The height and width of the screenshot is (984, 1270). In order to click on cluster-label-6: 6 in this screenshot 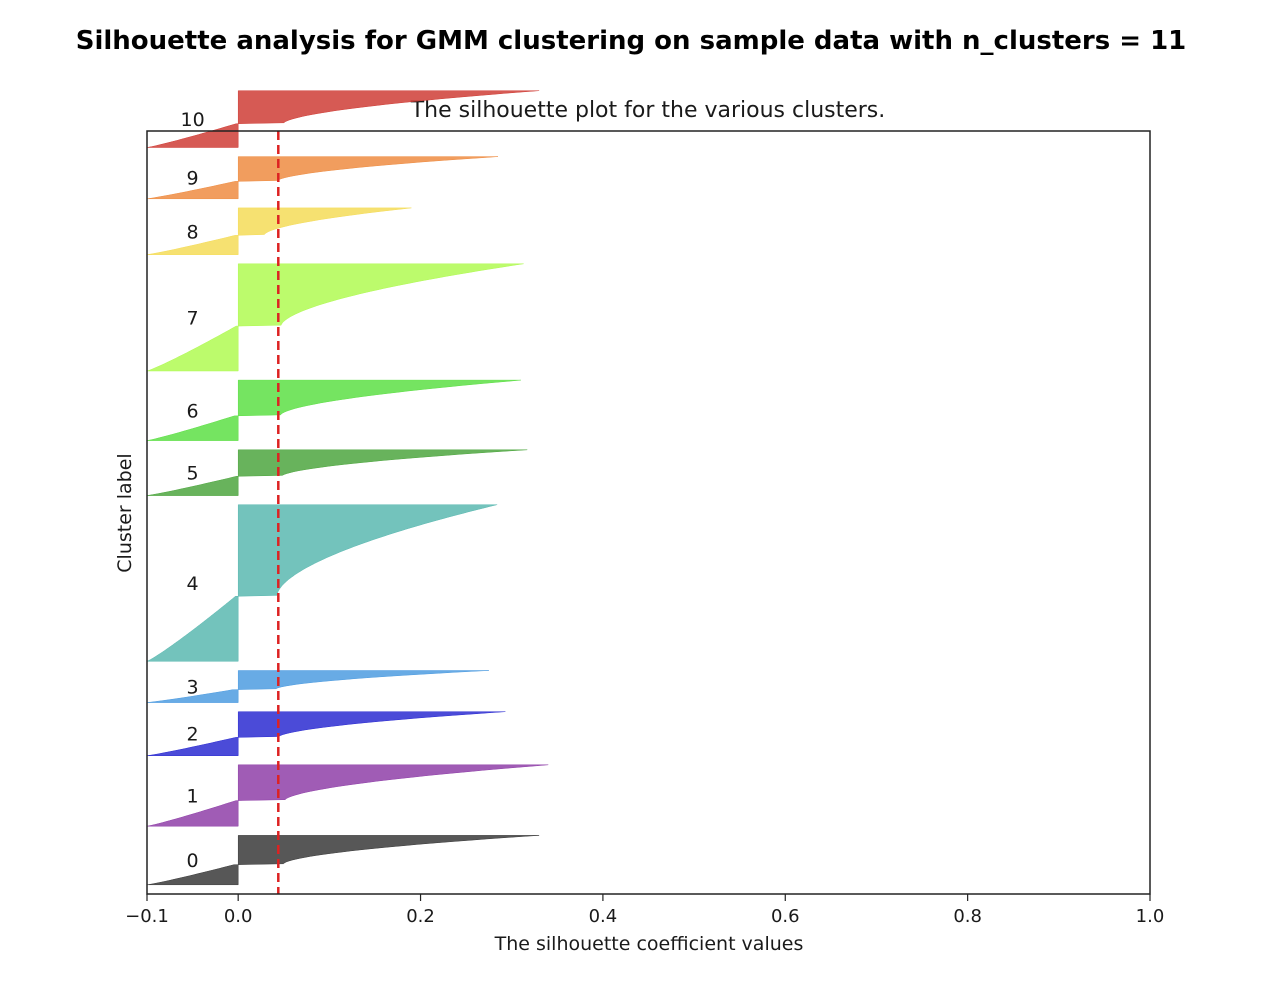, I will do `click(193, 411)`.